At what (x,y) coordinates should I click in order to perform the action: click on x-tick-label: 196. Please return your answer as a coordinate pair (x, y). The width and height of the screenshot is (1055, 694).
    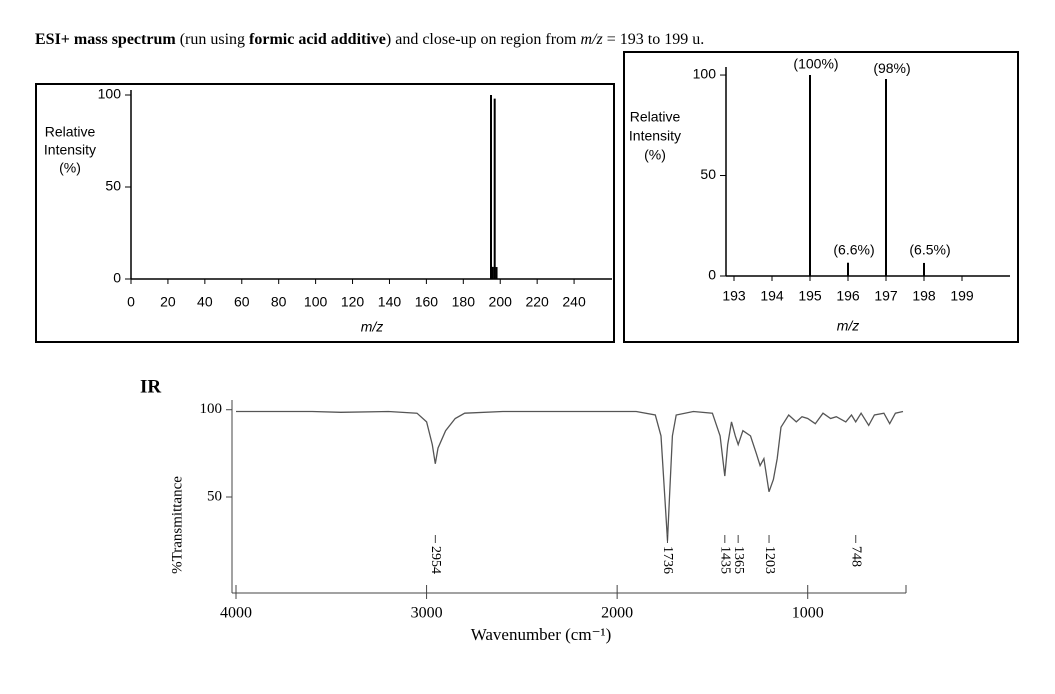
    Looking at the image, I should click on (848, 296).